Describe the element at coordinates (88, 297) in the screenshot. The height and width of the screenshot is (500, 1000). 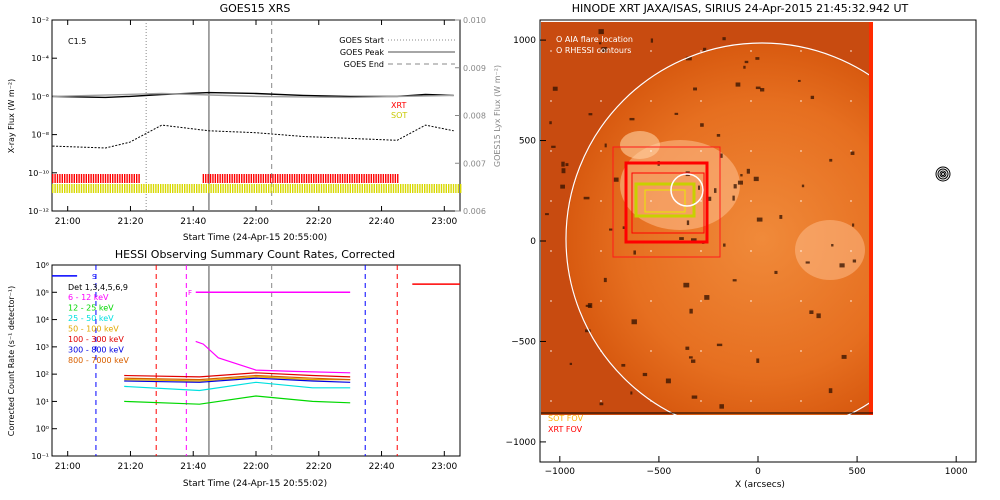
I see `hessi-legend-item: 6 - 12 keV` at that location.